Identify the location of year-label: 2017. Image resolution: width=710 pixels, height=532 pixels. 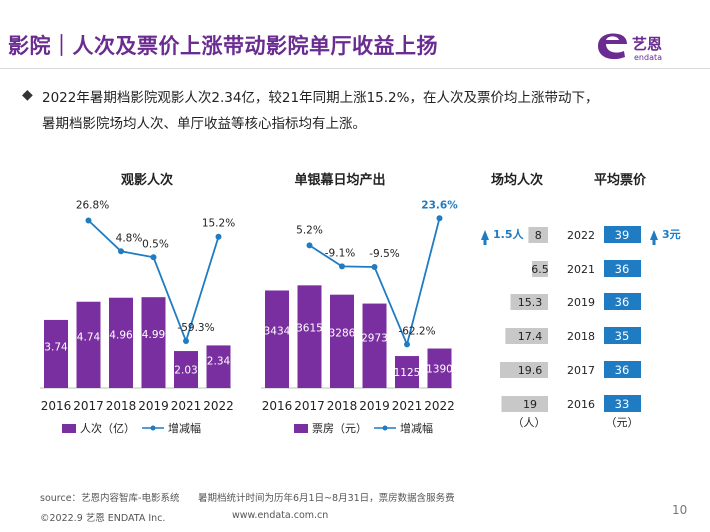
(581, 370).